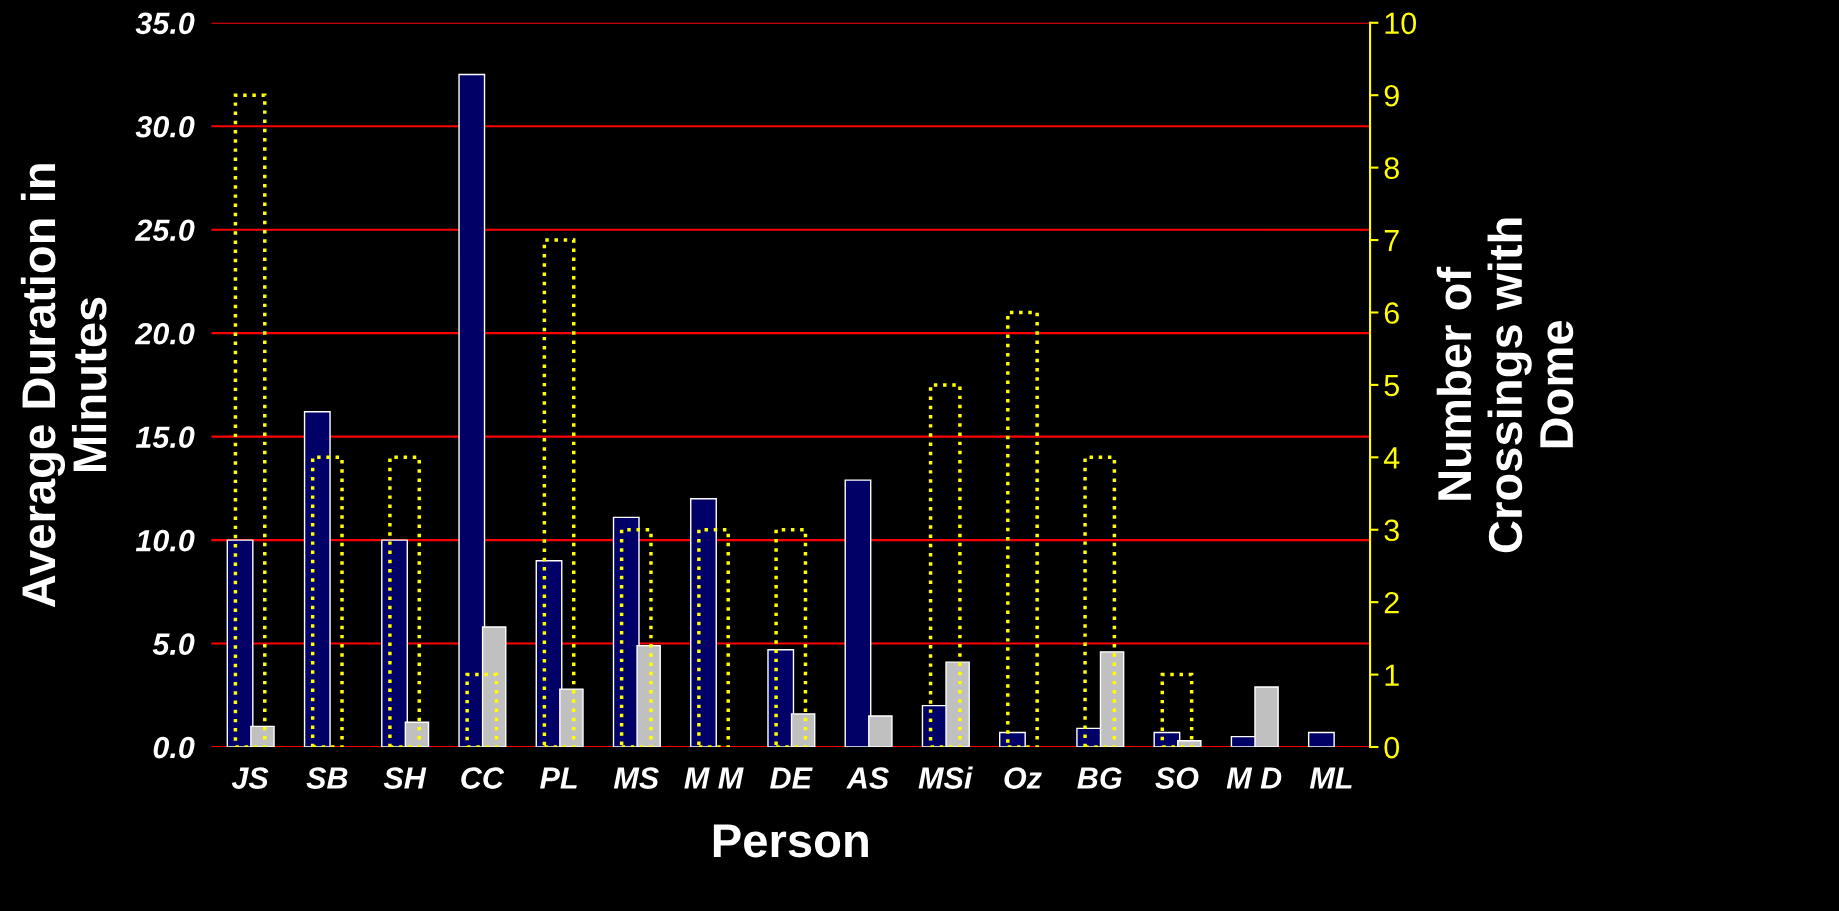 The width and height of the screenshot is (1839, 911). I want to click on x-tick-label: SO, so click(1177, 778).